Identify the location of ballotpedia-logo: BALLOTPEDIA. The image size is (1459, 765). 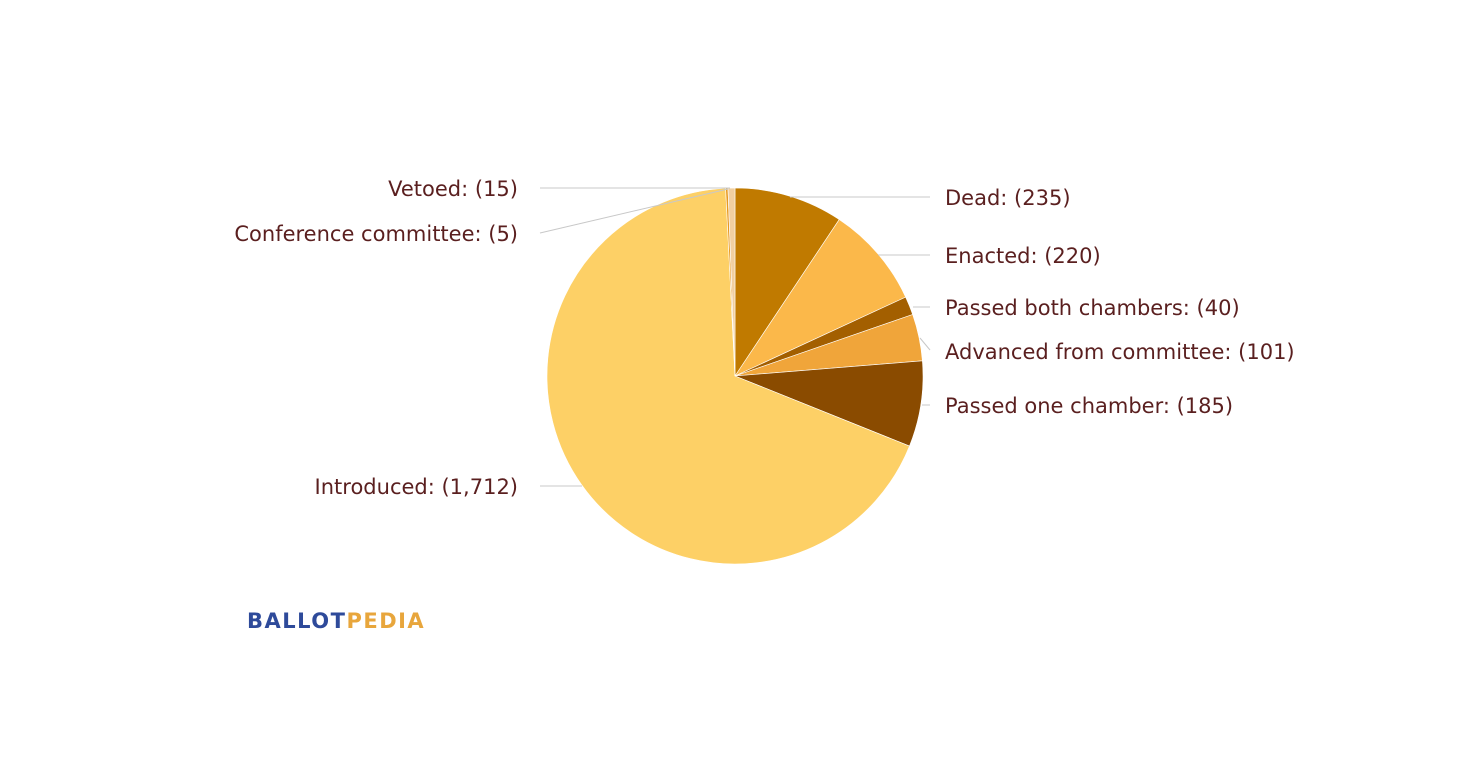
(336, 621).